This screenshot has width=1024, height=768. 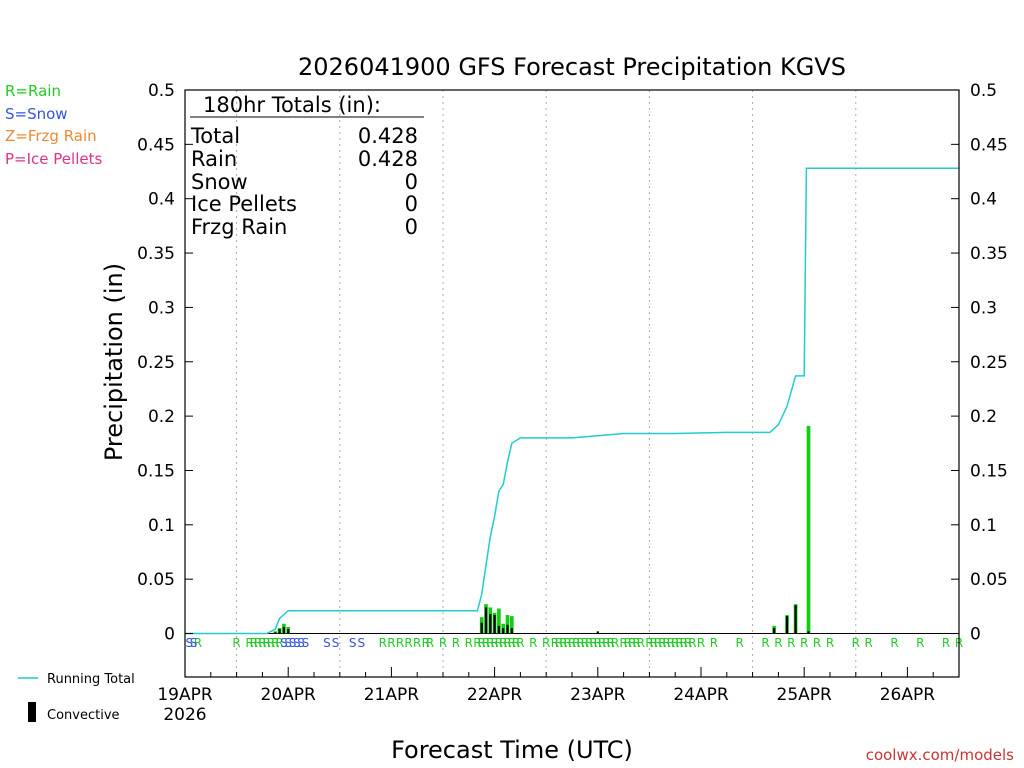 I want to click on ptype-rain-19h: R, so click(x=267, y=643).